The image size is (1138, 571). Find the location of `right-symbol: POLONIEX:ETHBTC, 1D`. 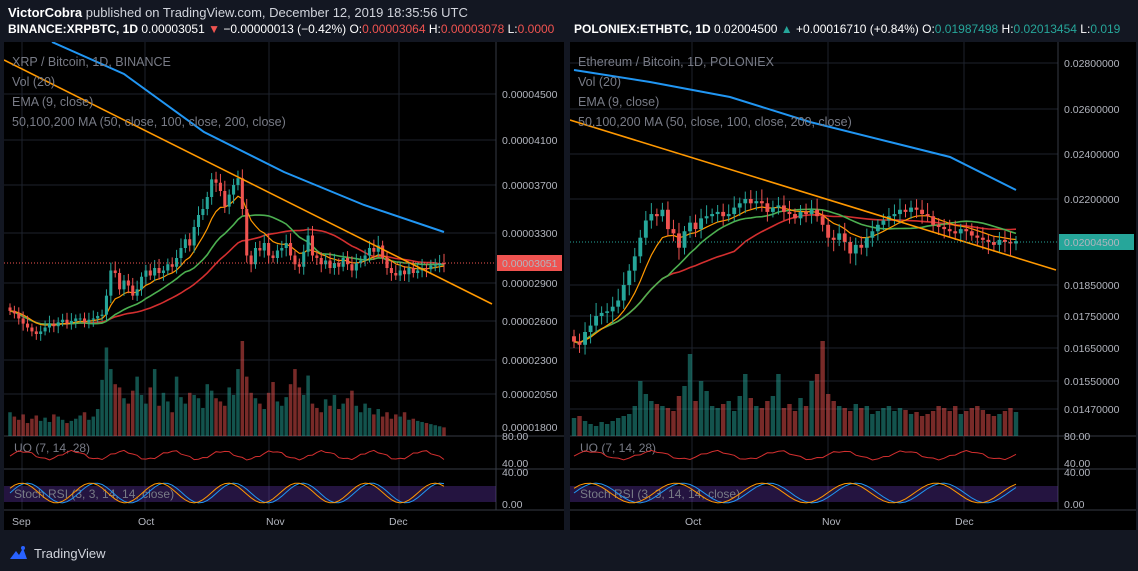

right-symbol: POLONIEX:ETHBTC, 1D is located at coordinates (642, 29).